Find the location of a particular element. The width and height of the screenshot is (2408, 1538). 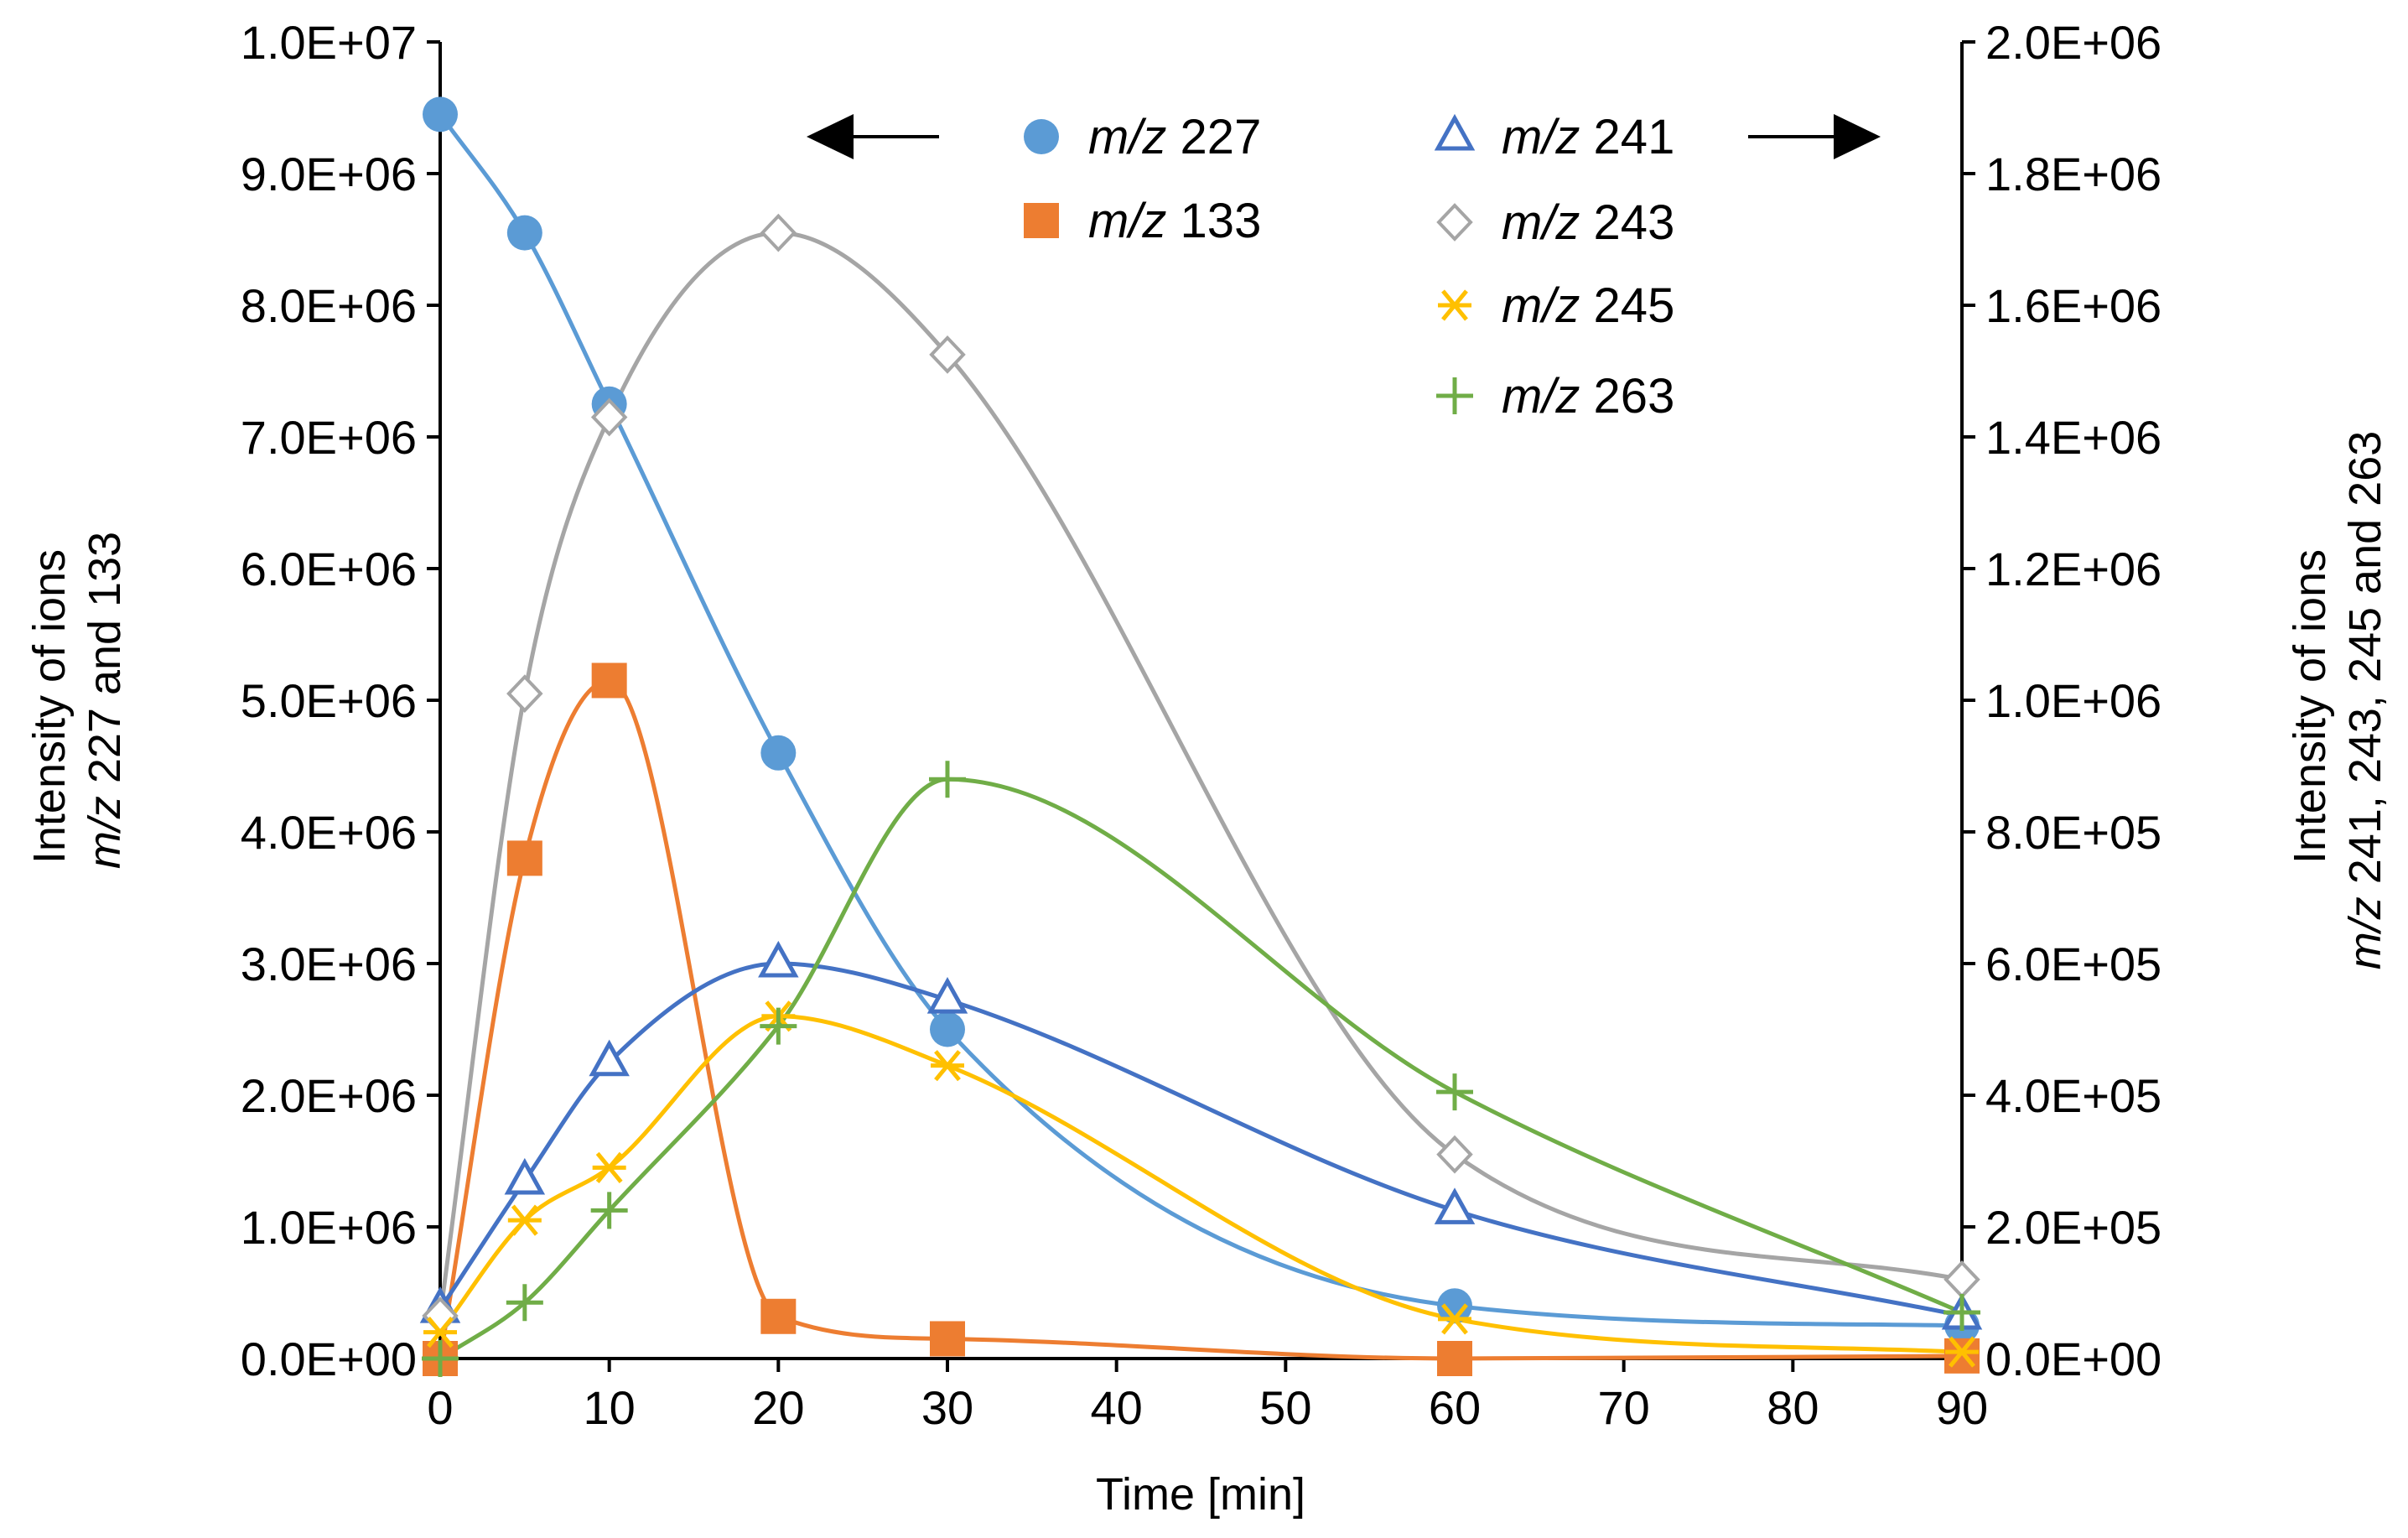

left-y-axis-title-line1: Intensity of ions is located at coordinates (49, 706).